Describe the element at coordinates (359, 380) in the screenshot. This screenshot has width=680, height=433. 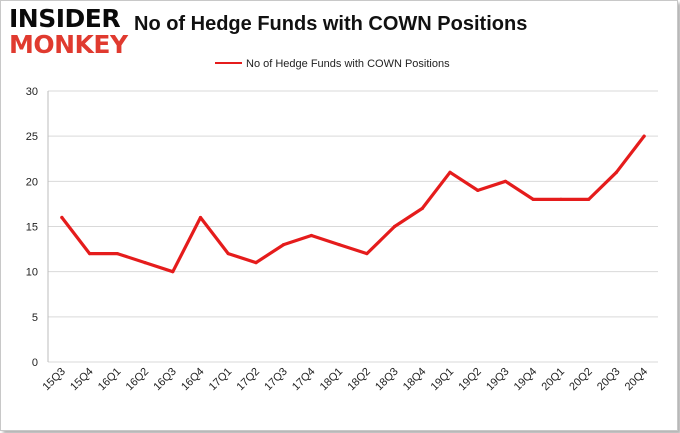
I see `x-tick-label: 18Q2` at that location.